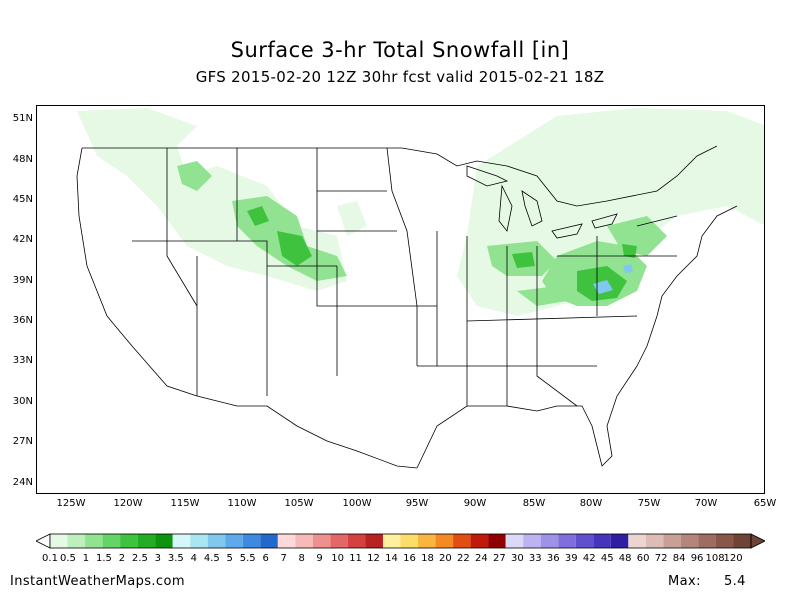 This screenshot has height=600, width=800. I want to click on snow-shading-heavy, so click(442, 253).